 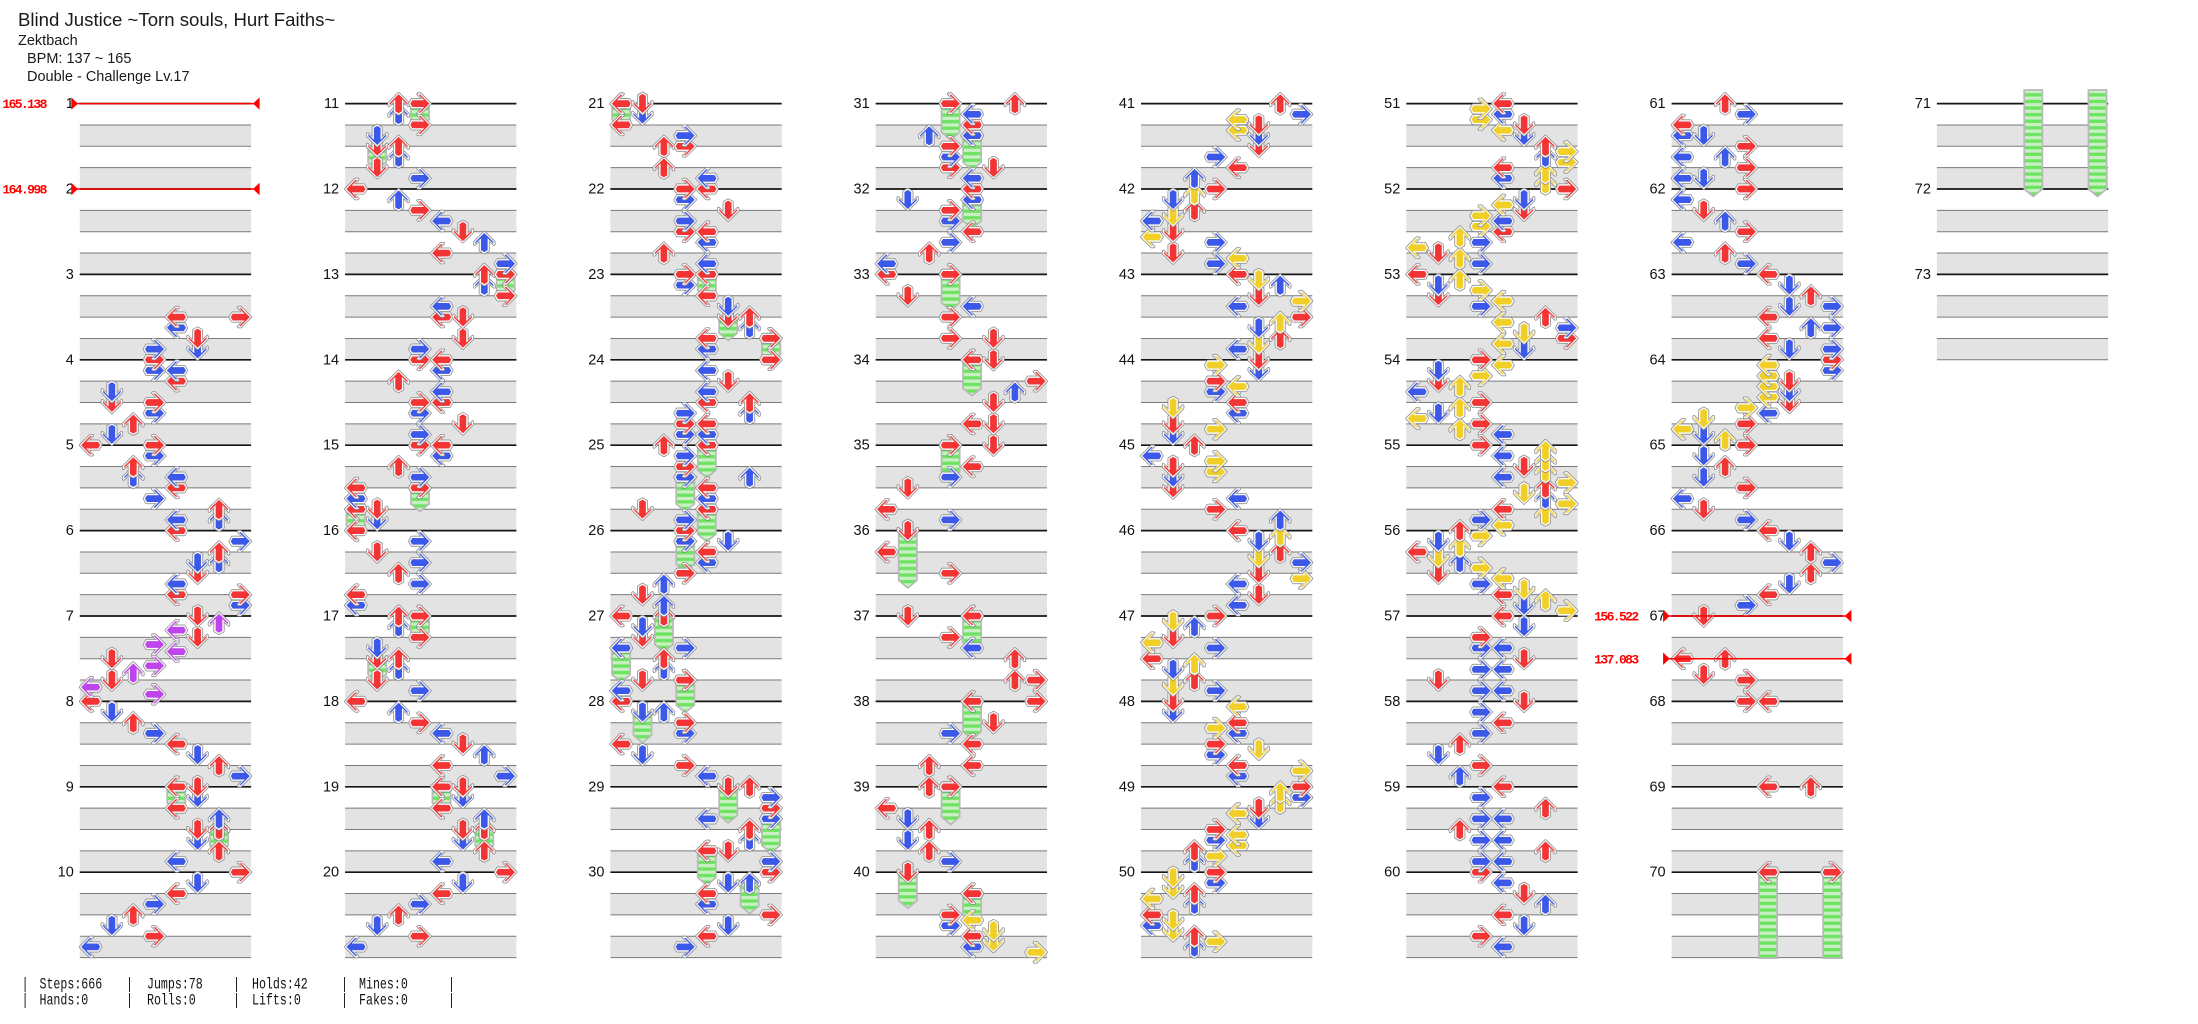 I want to click on svg-text: 44, so click(x=1127, y=360).